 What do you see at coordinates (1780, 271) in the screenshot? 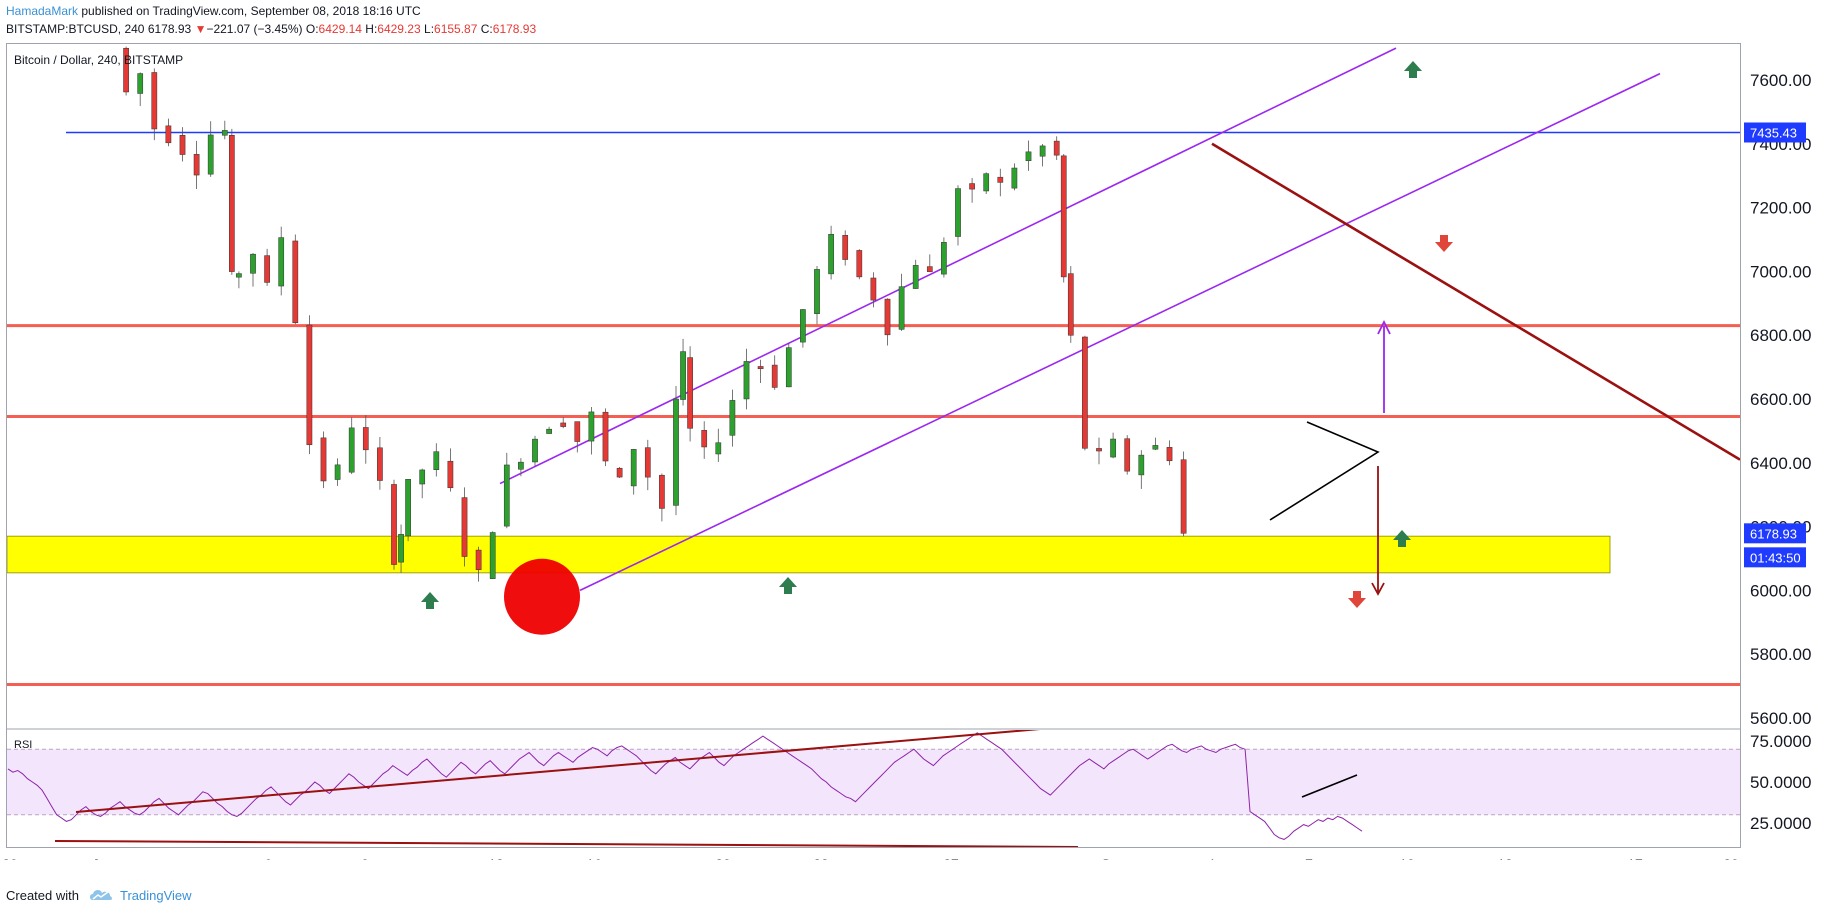
I see `price-tick-label: 7000.00` at bounding box center [1780, 271].